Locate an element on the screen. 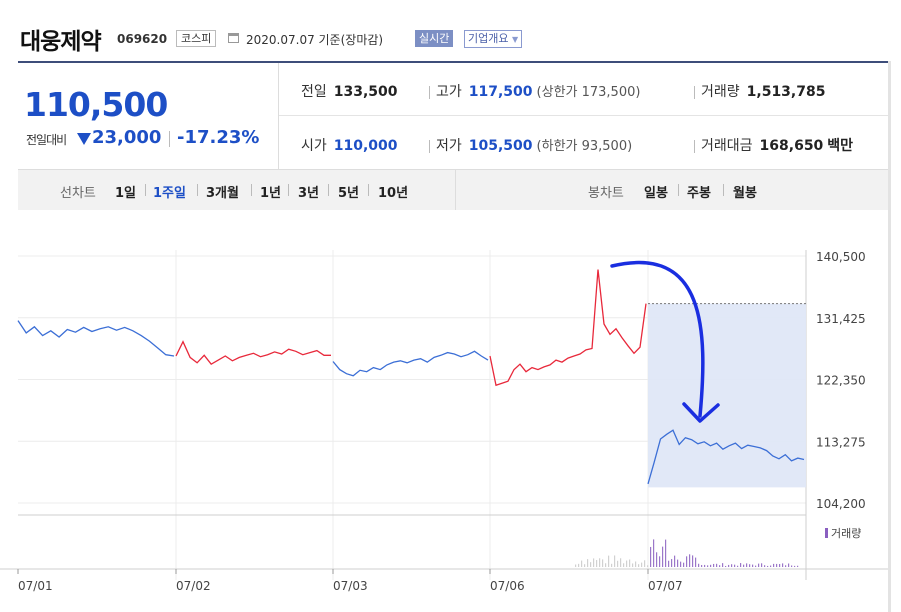  stat-label: 전일 is located at coordinates (314, 92).